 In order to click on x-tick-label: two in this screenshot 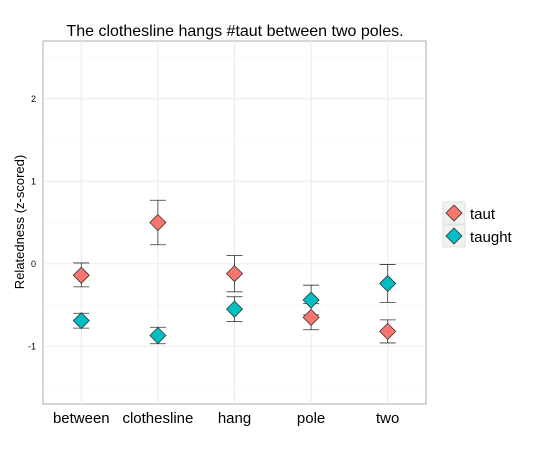, I will do `click(387, 418)`.